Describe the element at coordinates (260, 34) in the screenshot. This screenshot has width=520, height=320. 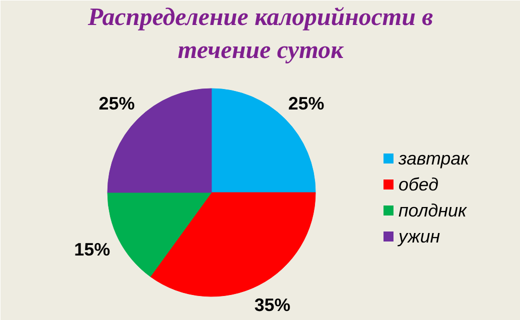
I see `chart-title: Распределение калорийности в течение суток` at that location.